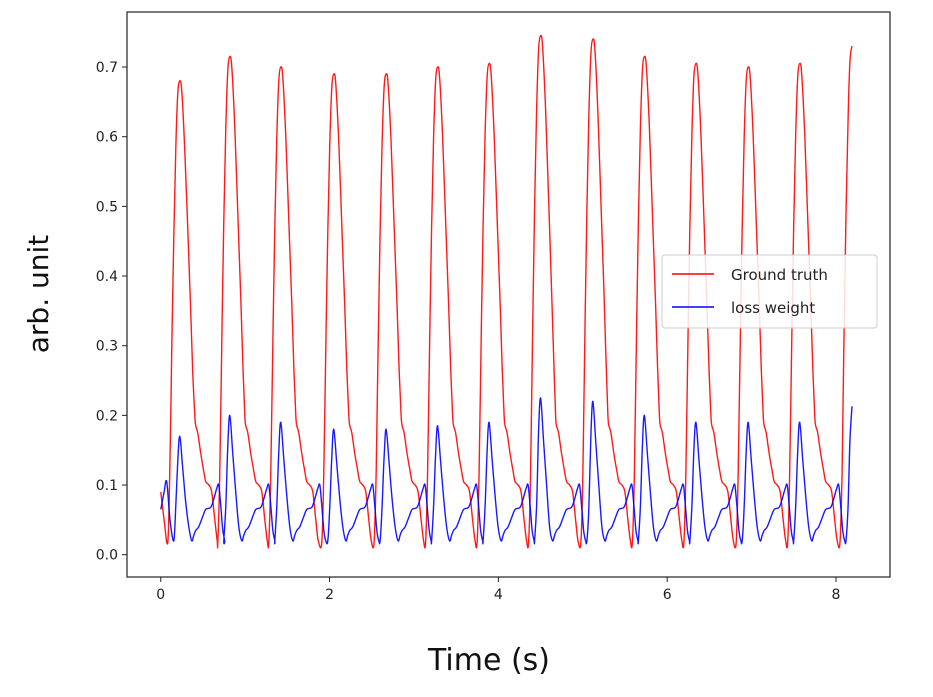  Describe the element at coordinates (498, 595) in the screenshot. I see `x-tick-label: 4` at that location.